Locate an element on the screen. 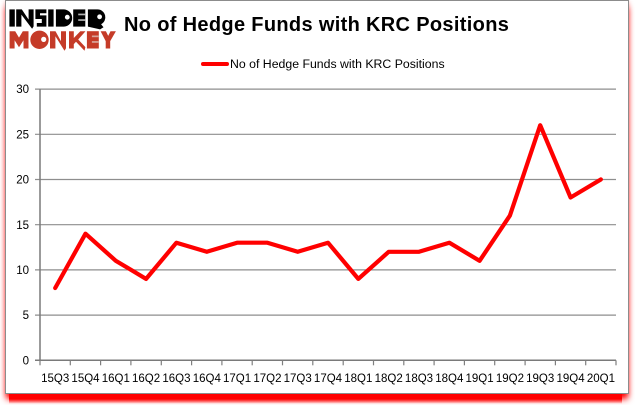 Image resolution: width=635 pixels, height=405 pixels. svg-text: 16Q1 is located at coordinates (116, 379).